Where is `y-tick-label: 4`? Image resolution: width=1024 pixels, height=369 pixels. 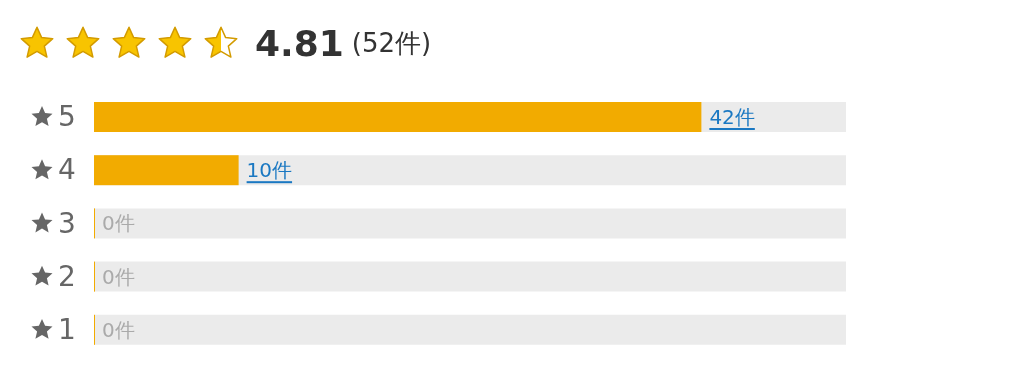
y-tick-label: 4 is located at coordinates (67, 170).